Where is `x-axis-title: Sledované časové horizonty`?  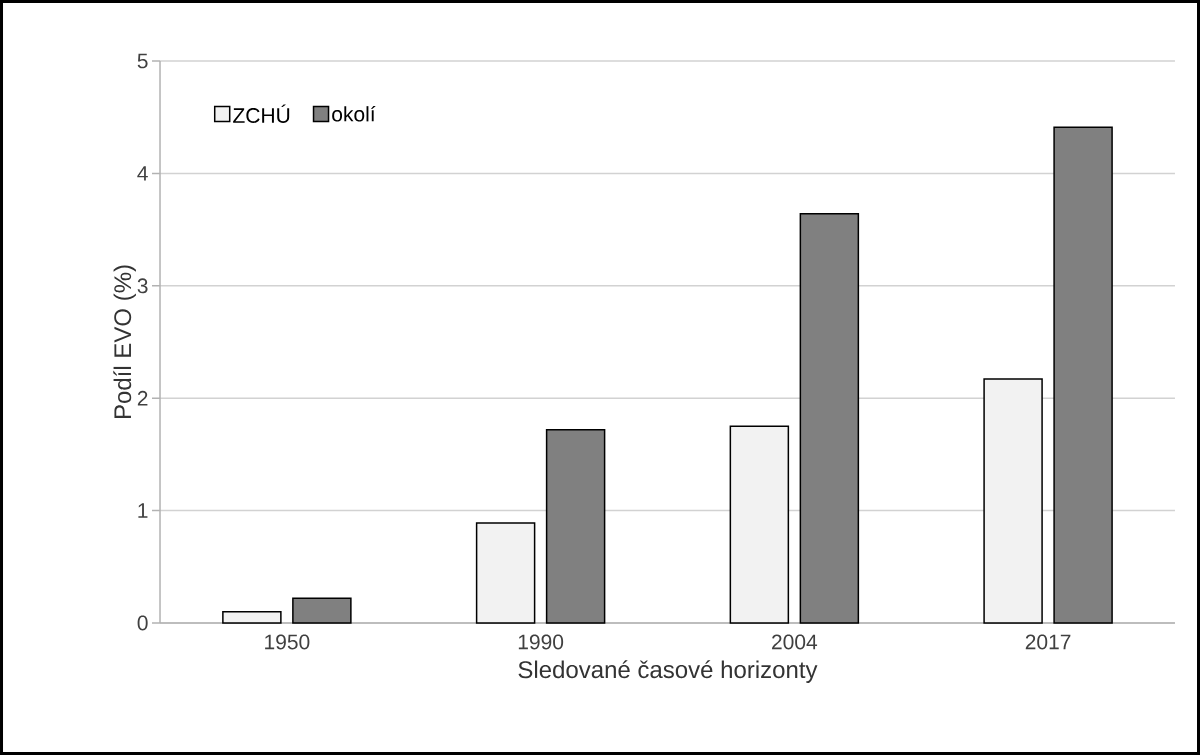 x-axis-title: Sledované časové horizonty is located at coordinates (668, 671).